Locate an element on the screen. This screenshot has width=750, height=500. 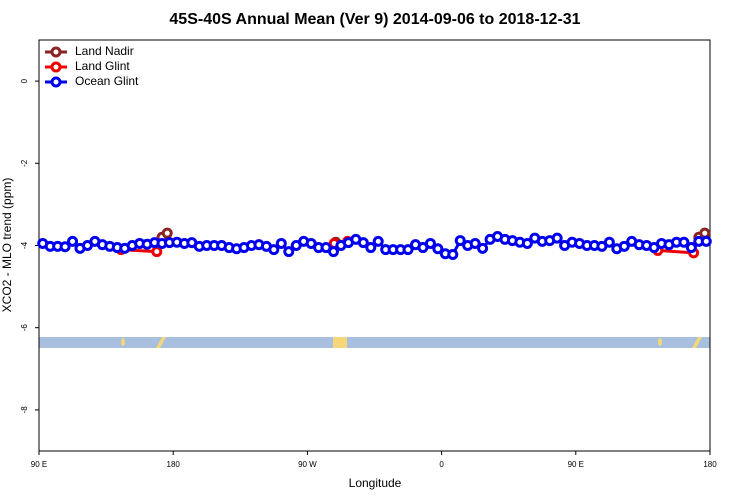
legend-label: Land Glint is located at coordinates (102, 66).